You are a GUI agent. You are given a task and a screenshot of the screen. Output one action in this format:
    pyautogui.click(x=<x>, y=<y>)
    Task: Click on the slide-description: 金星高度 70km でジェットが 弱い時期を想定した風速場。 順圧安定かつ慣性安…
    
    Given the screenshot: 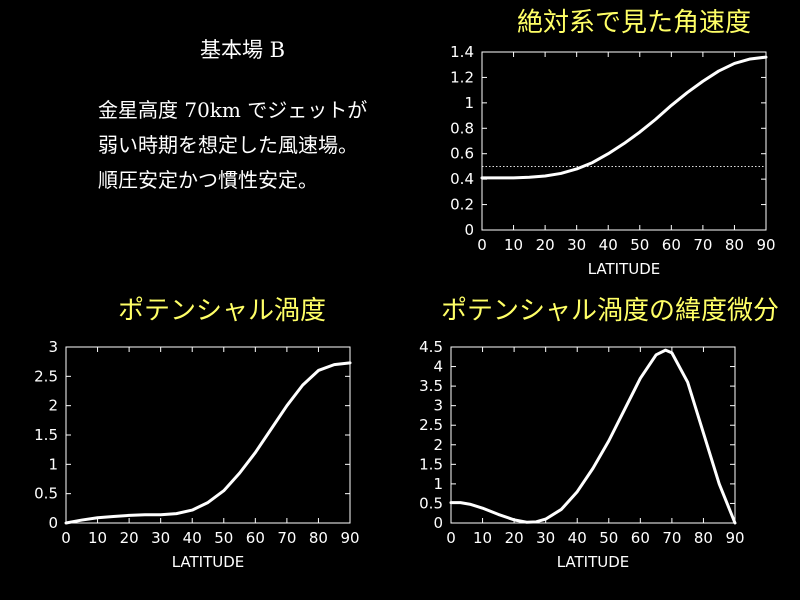 What is the action you would take?
    pyautogui.click(x=232, y=145)
    